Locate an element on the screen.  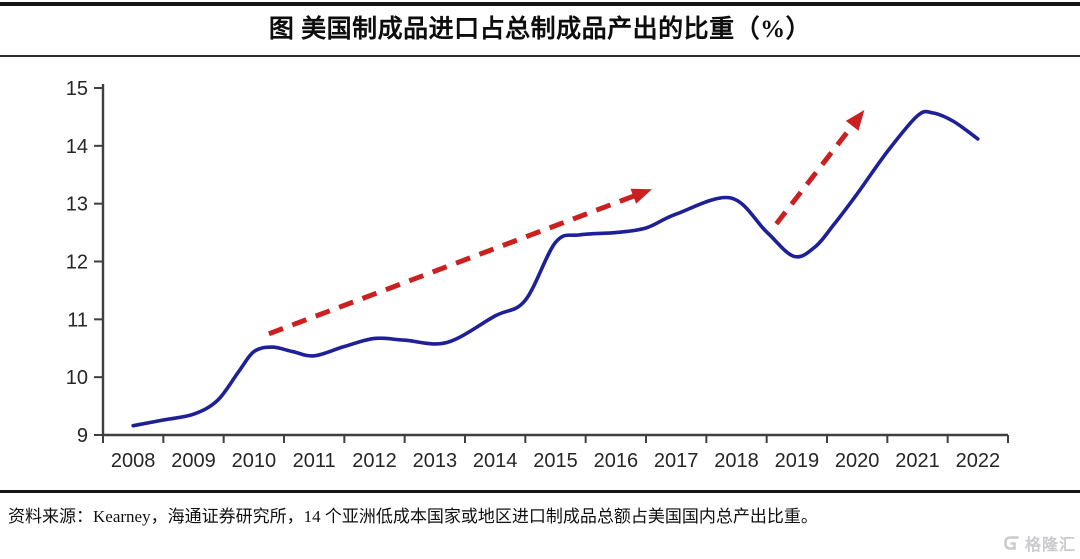
gelonghui-g-icon is located at coordinates (1011, 543).